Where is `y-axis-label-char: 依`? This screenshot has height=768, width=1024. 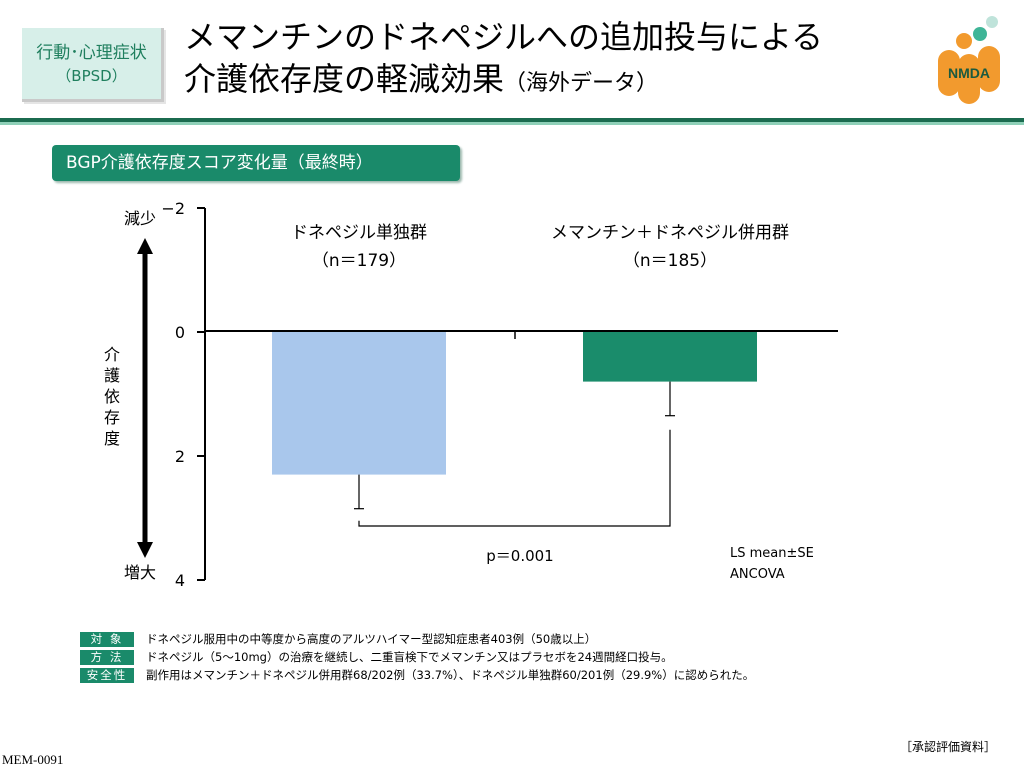 y-axis-label-char: 依 is located at coordinates (112, 396).